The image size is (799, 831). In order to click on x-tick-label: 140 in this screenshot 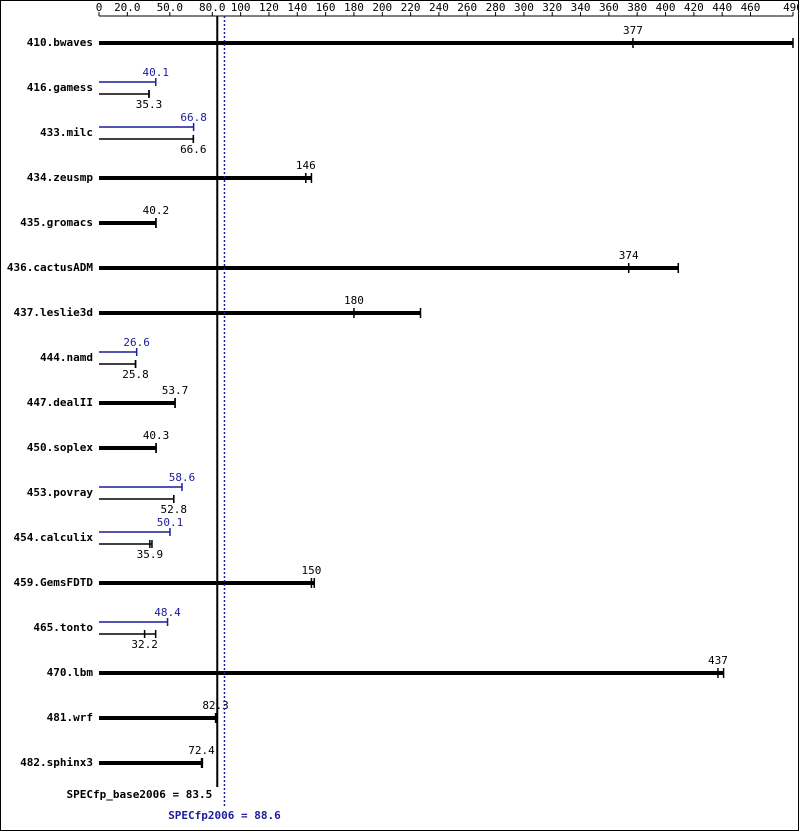, I will do `click(297, 7)`.